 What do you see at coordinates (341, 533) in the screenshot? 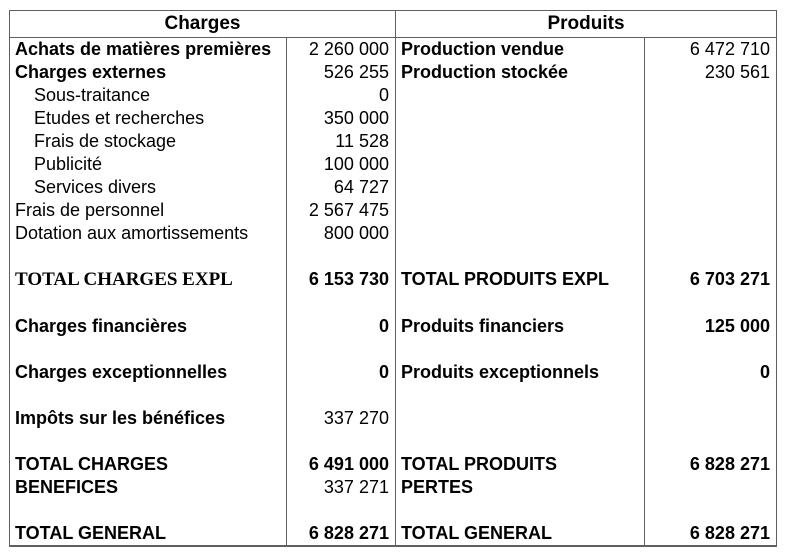
I see `charges-value-cell: 6 828 271` at bounding box center [341, 533].